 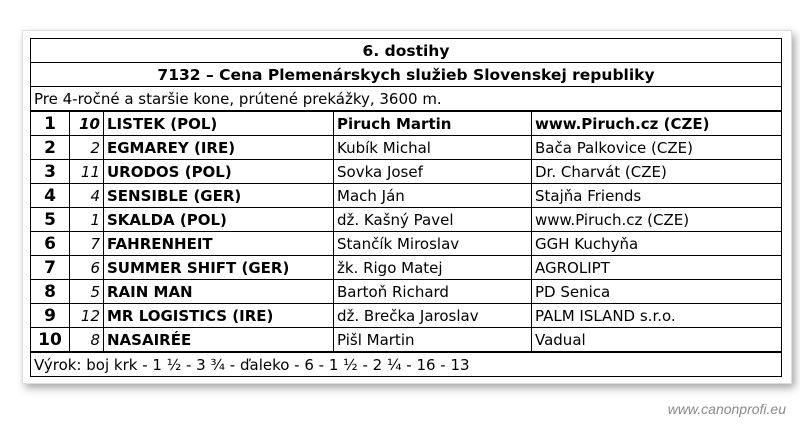 What do you see at coordinates (726, 409) in the screenshot?
I see `watermark: www.canonprofi.eu` at bounding box center [726, 409].